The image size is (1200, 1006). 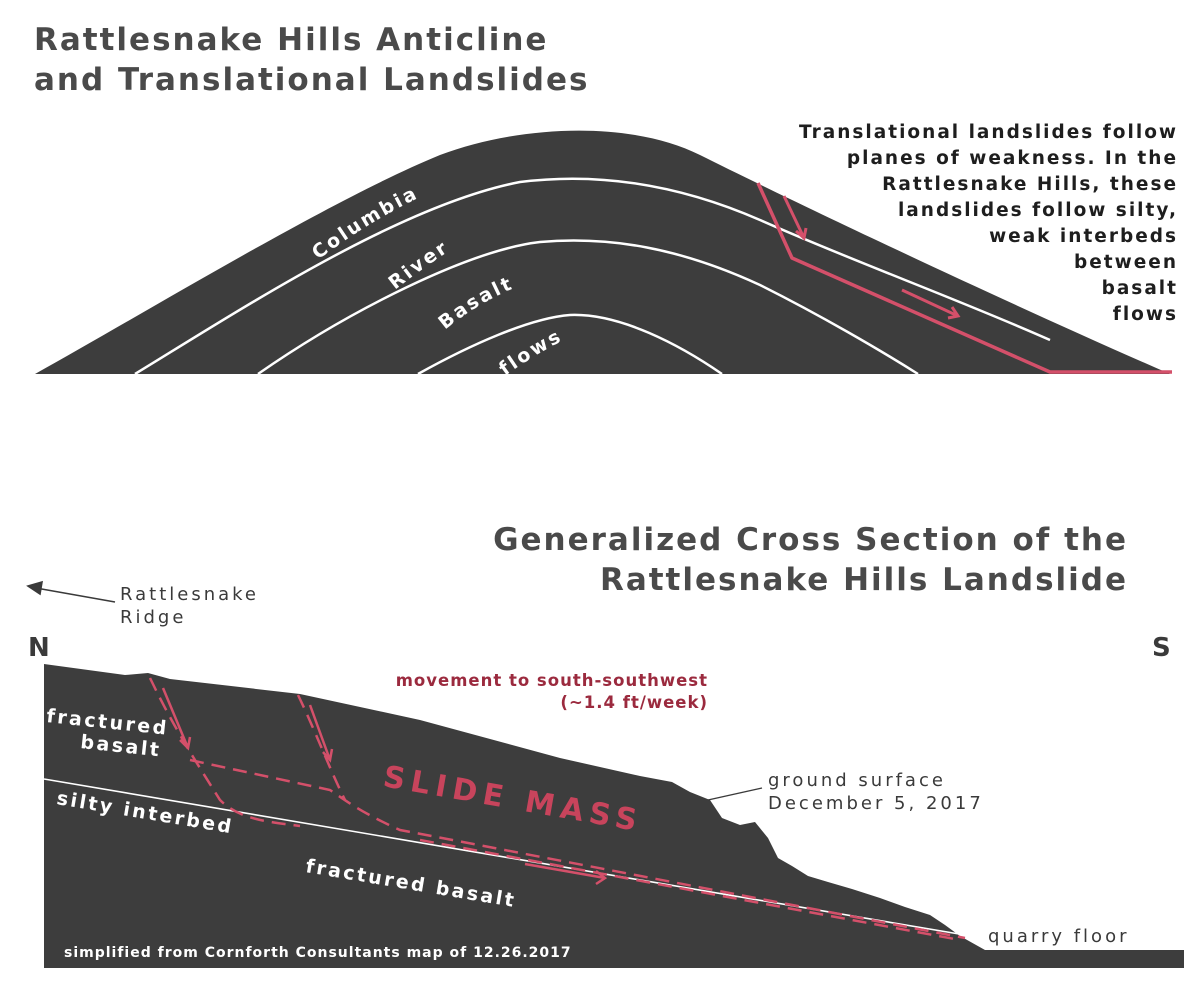 I want to click on anticline-title-line2: and Translational Landslides, so click(x=312, y=80).